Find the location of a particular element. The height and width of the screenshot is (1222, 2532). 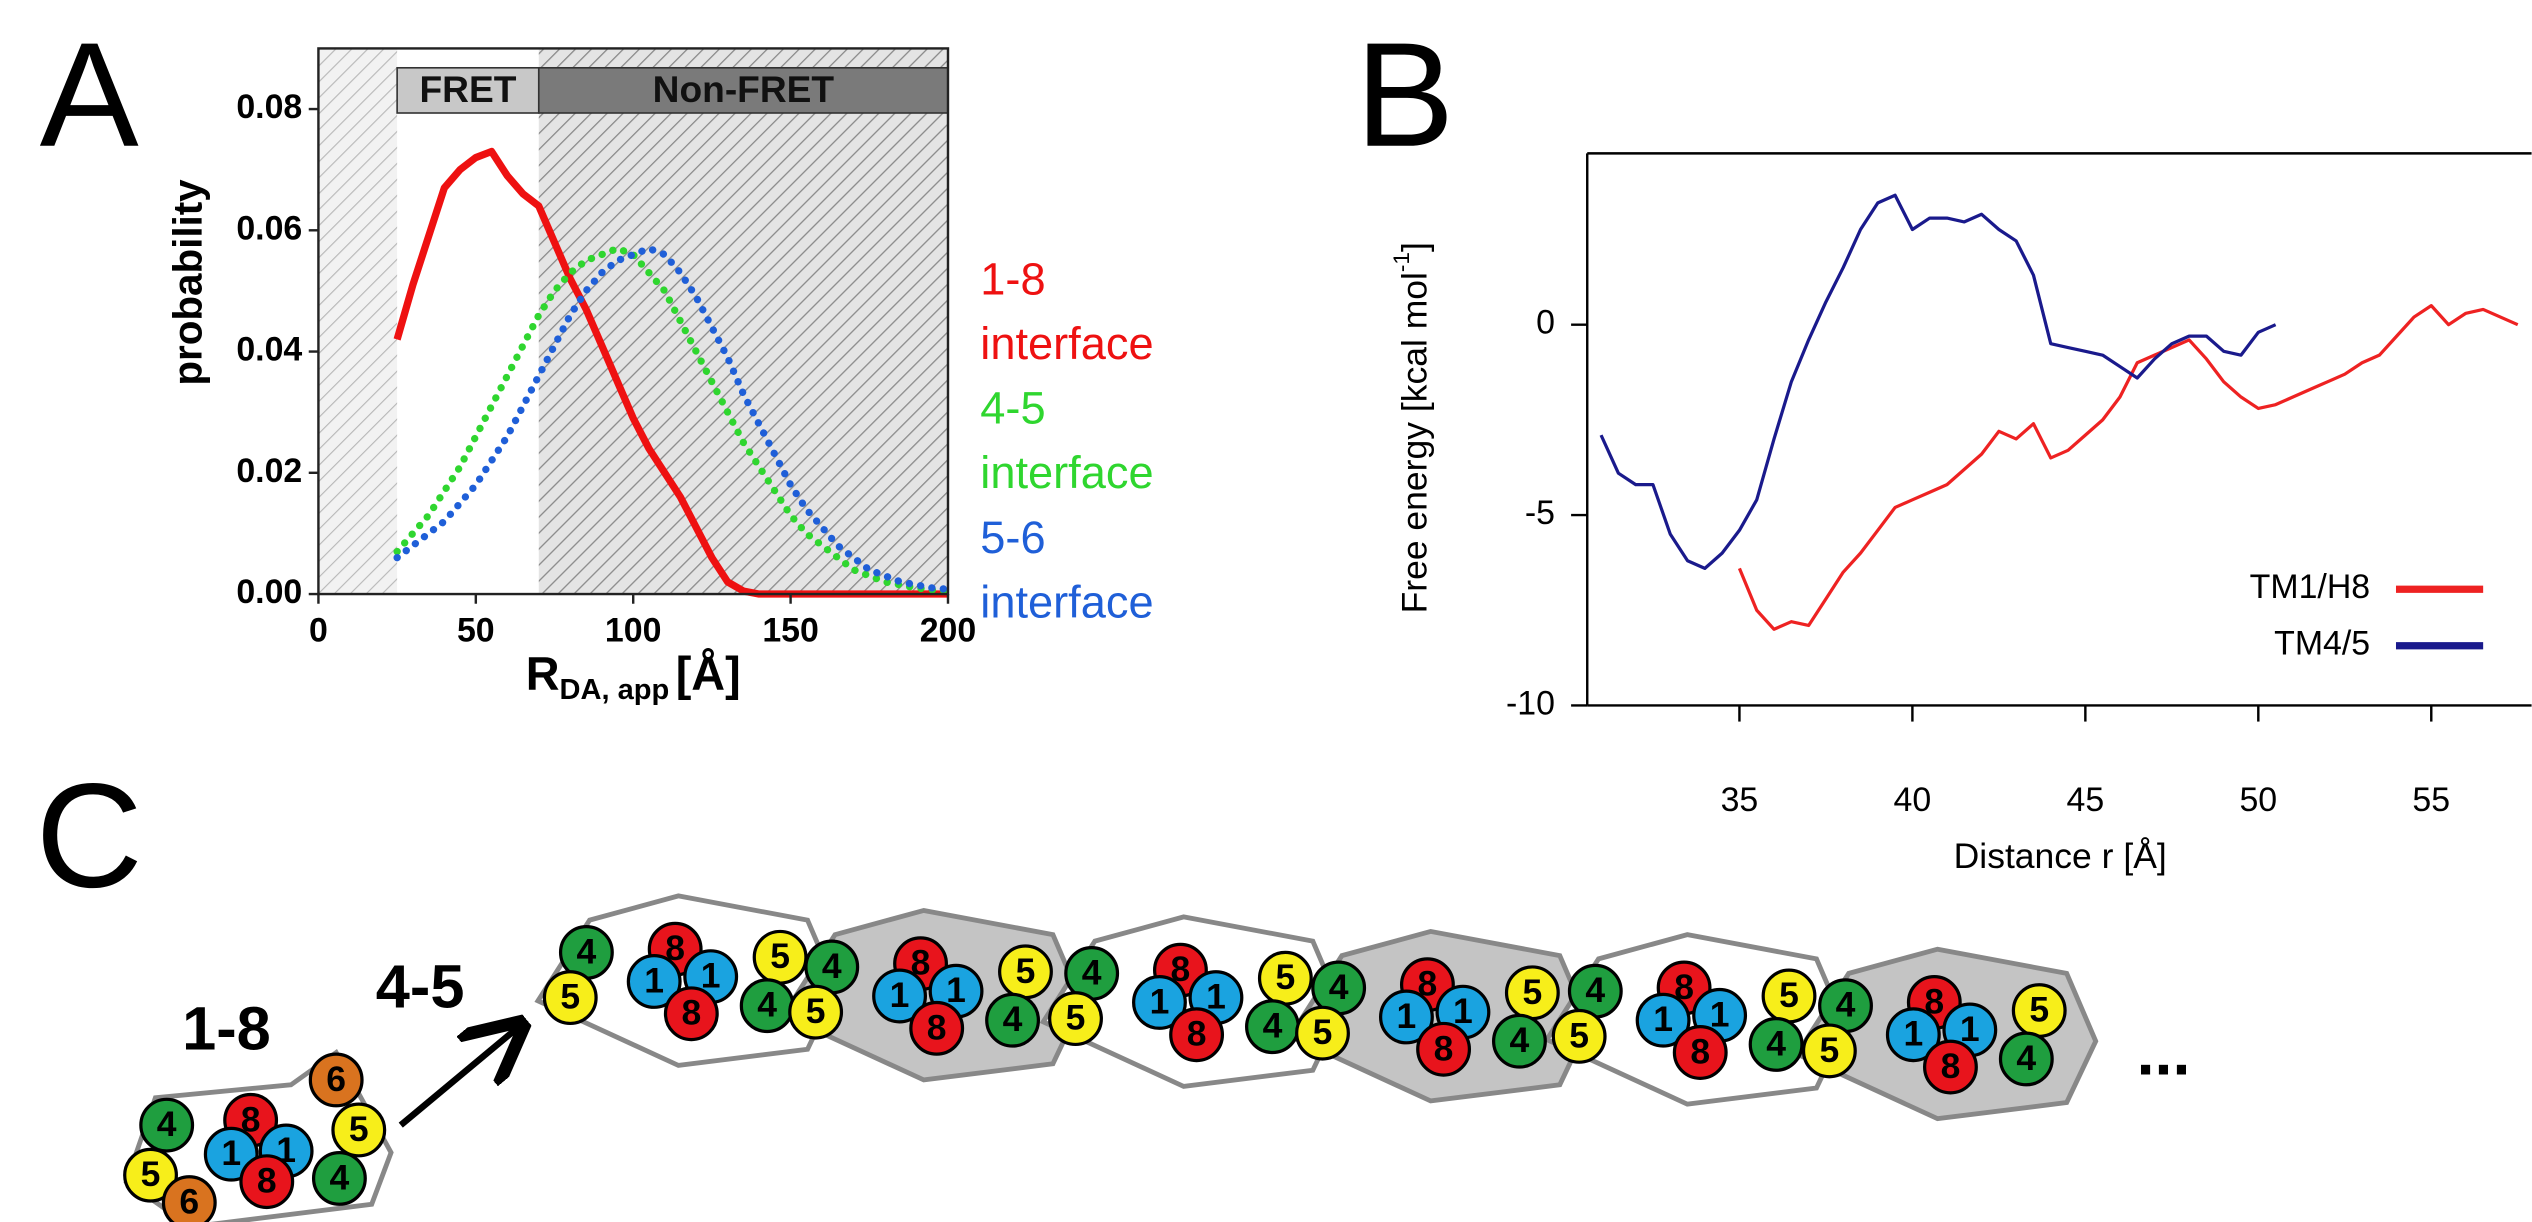

x-axis-label-sub: DA, app is located at coordinates (615, 690).